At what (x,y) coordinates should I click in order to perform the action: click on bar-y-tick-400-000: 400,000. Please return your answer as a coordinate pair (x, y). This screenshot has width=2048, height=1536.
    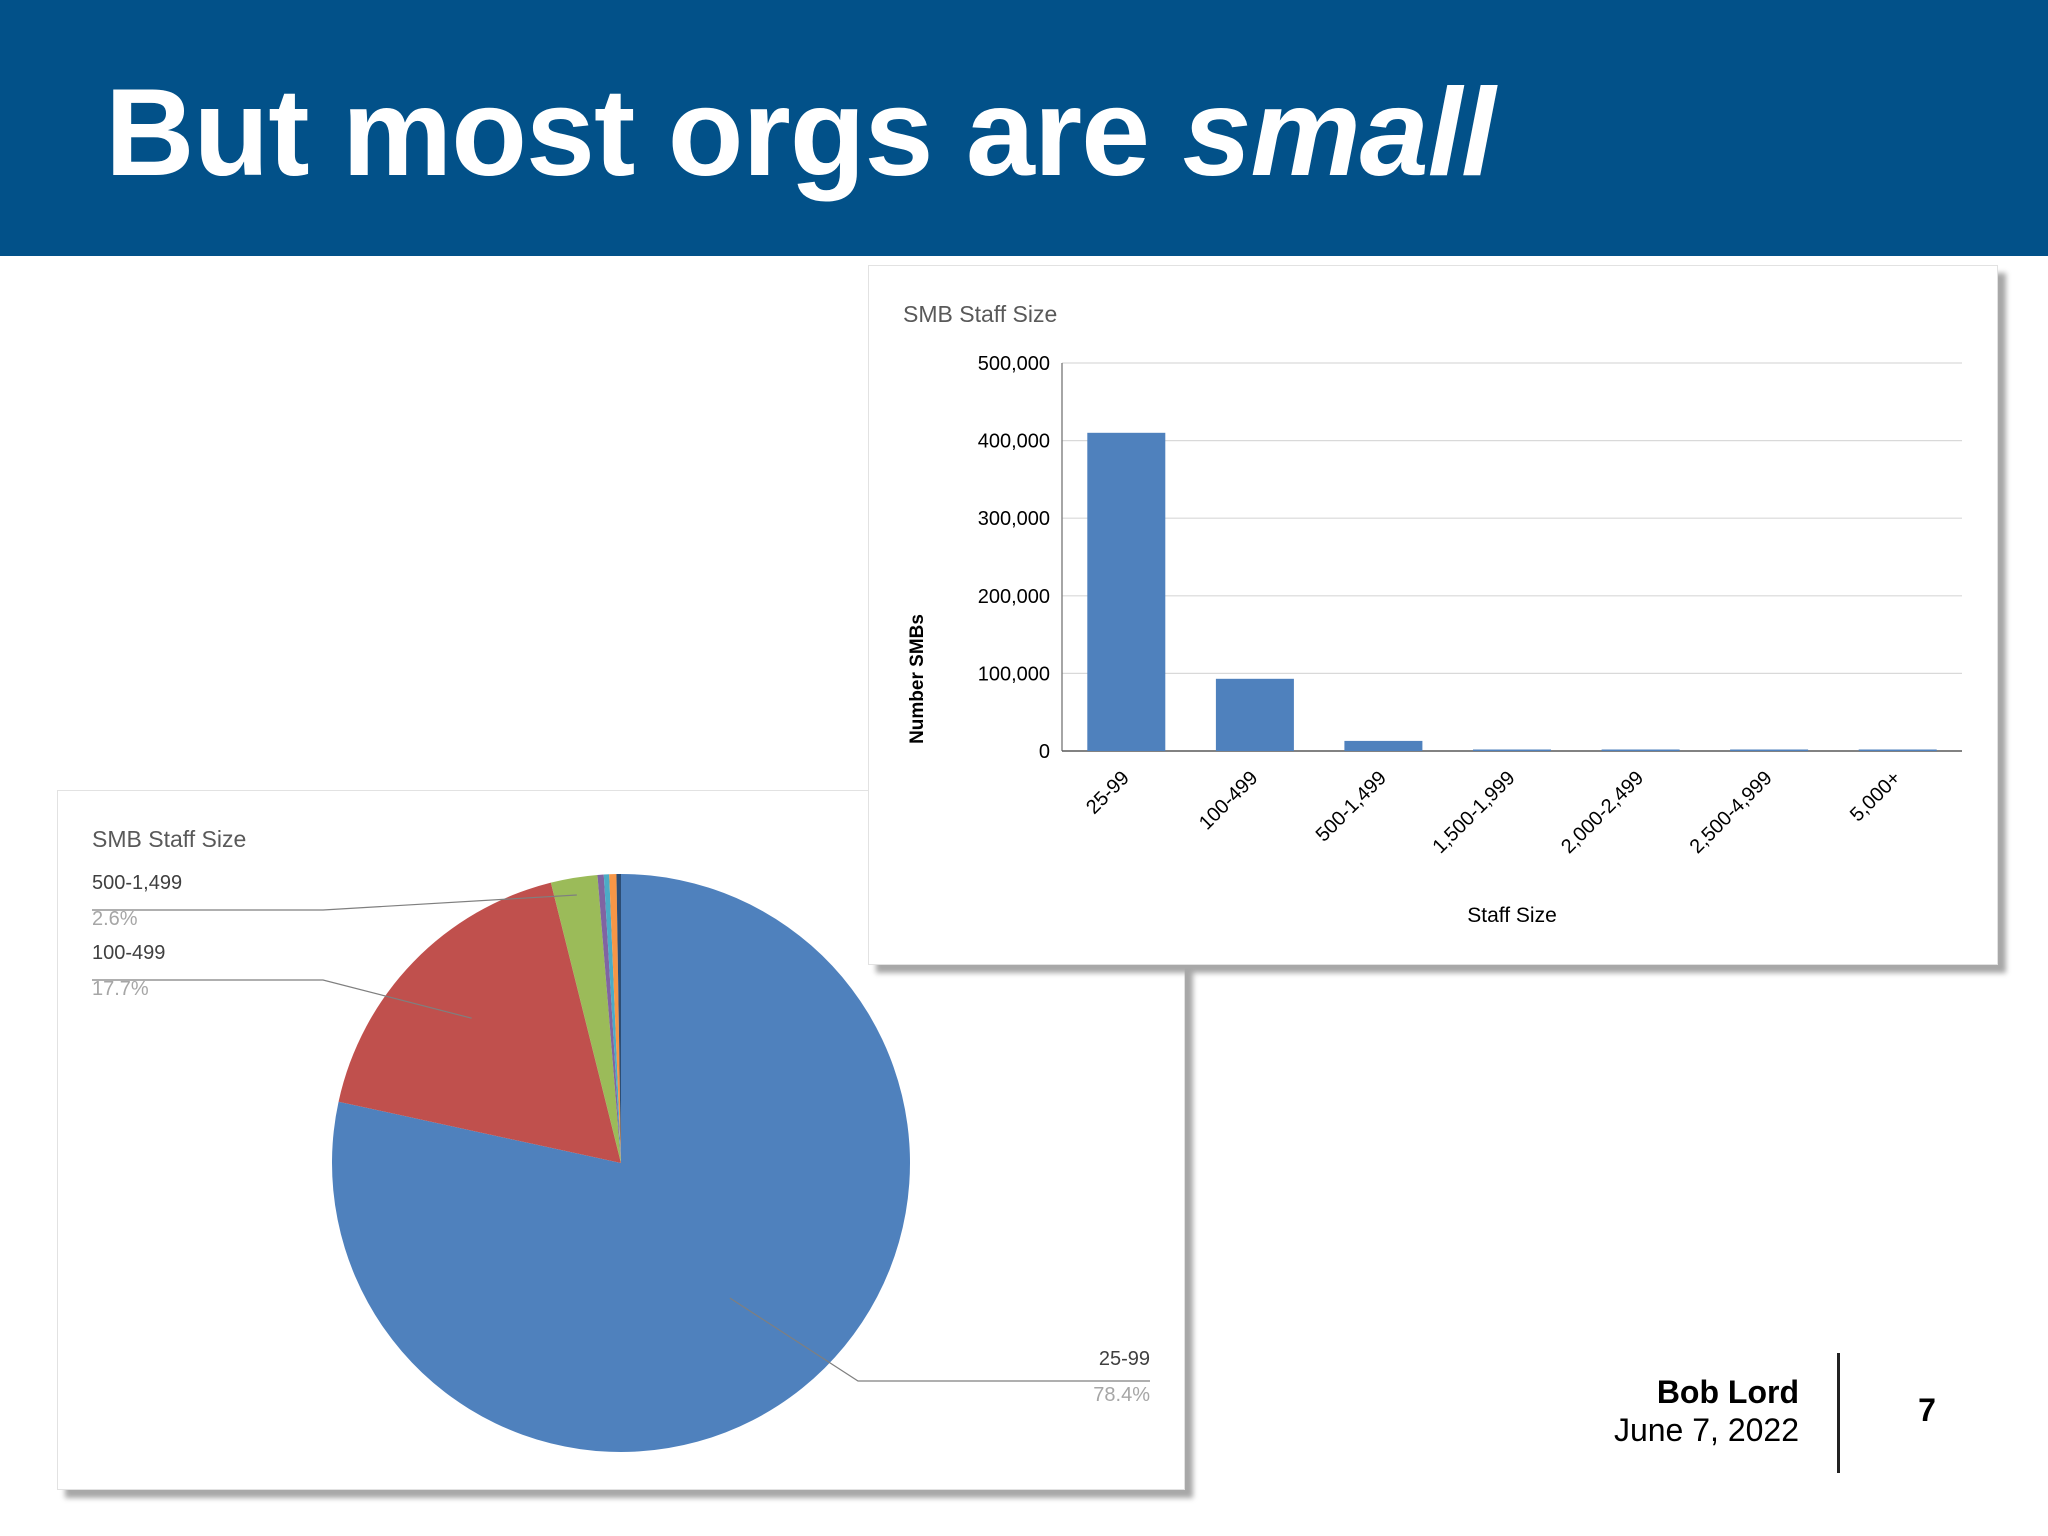
    Looking at the image, I should click on (1014, 442).